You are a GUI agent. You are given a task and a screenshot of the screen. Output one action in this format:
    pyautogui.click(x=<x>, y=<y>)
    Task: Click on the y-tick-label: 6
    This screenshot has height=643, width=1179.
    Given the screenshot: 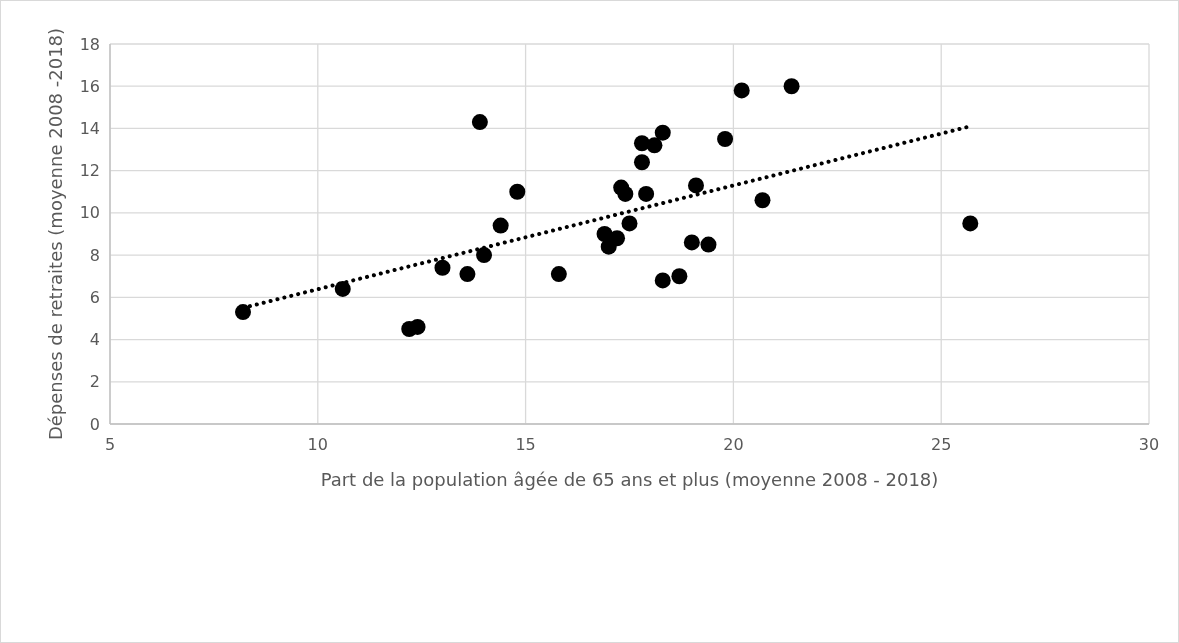 What is the action you would take?
    pyautogui.click(x=94, y=297)
    